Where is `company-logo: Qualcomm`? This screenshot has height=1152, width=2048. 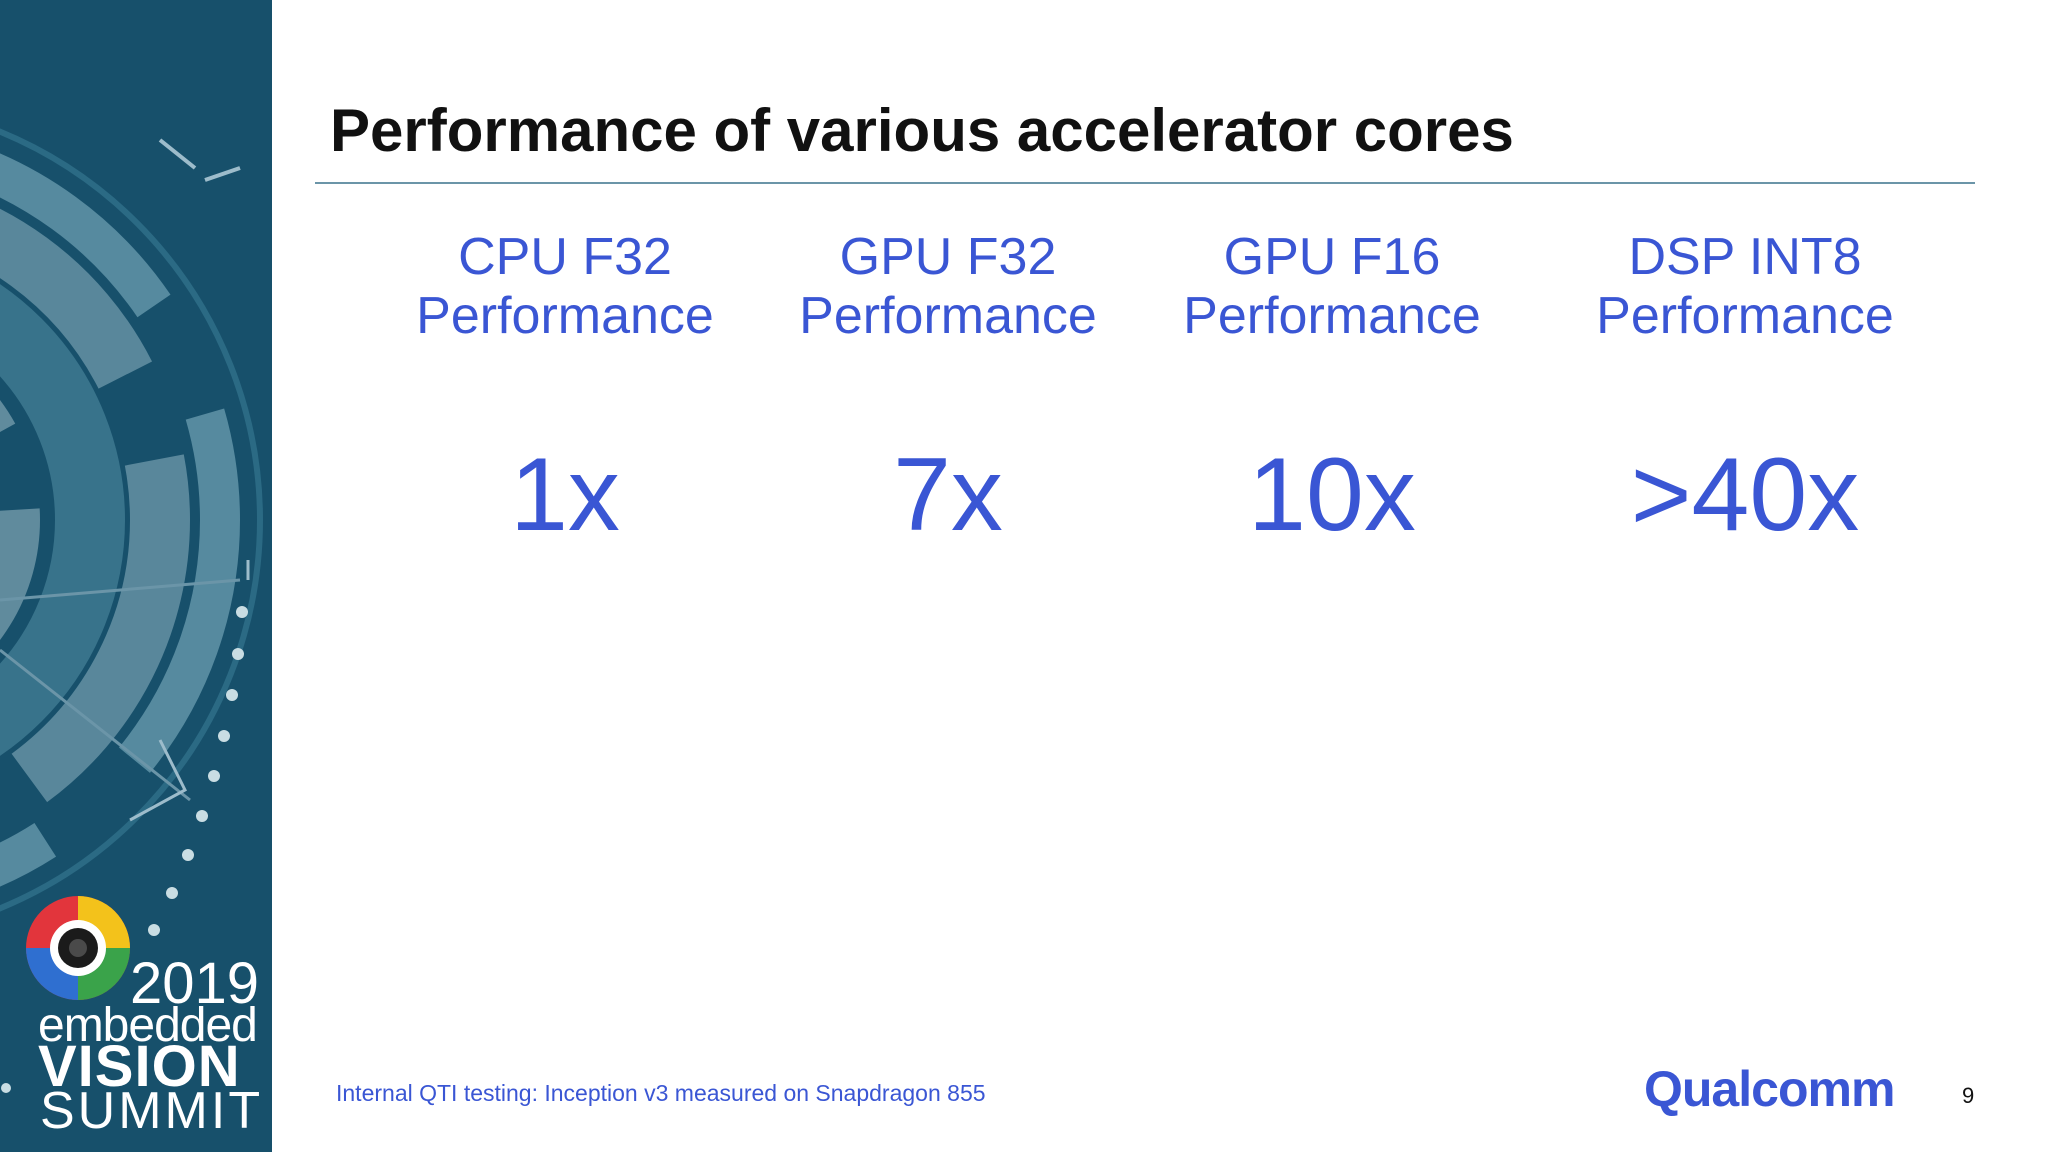
company-logo: Qualcomm is located at coordinates (1769, 1089).